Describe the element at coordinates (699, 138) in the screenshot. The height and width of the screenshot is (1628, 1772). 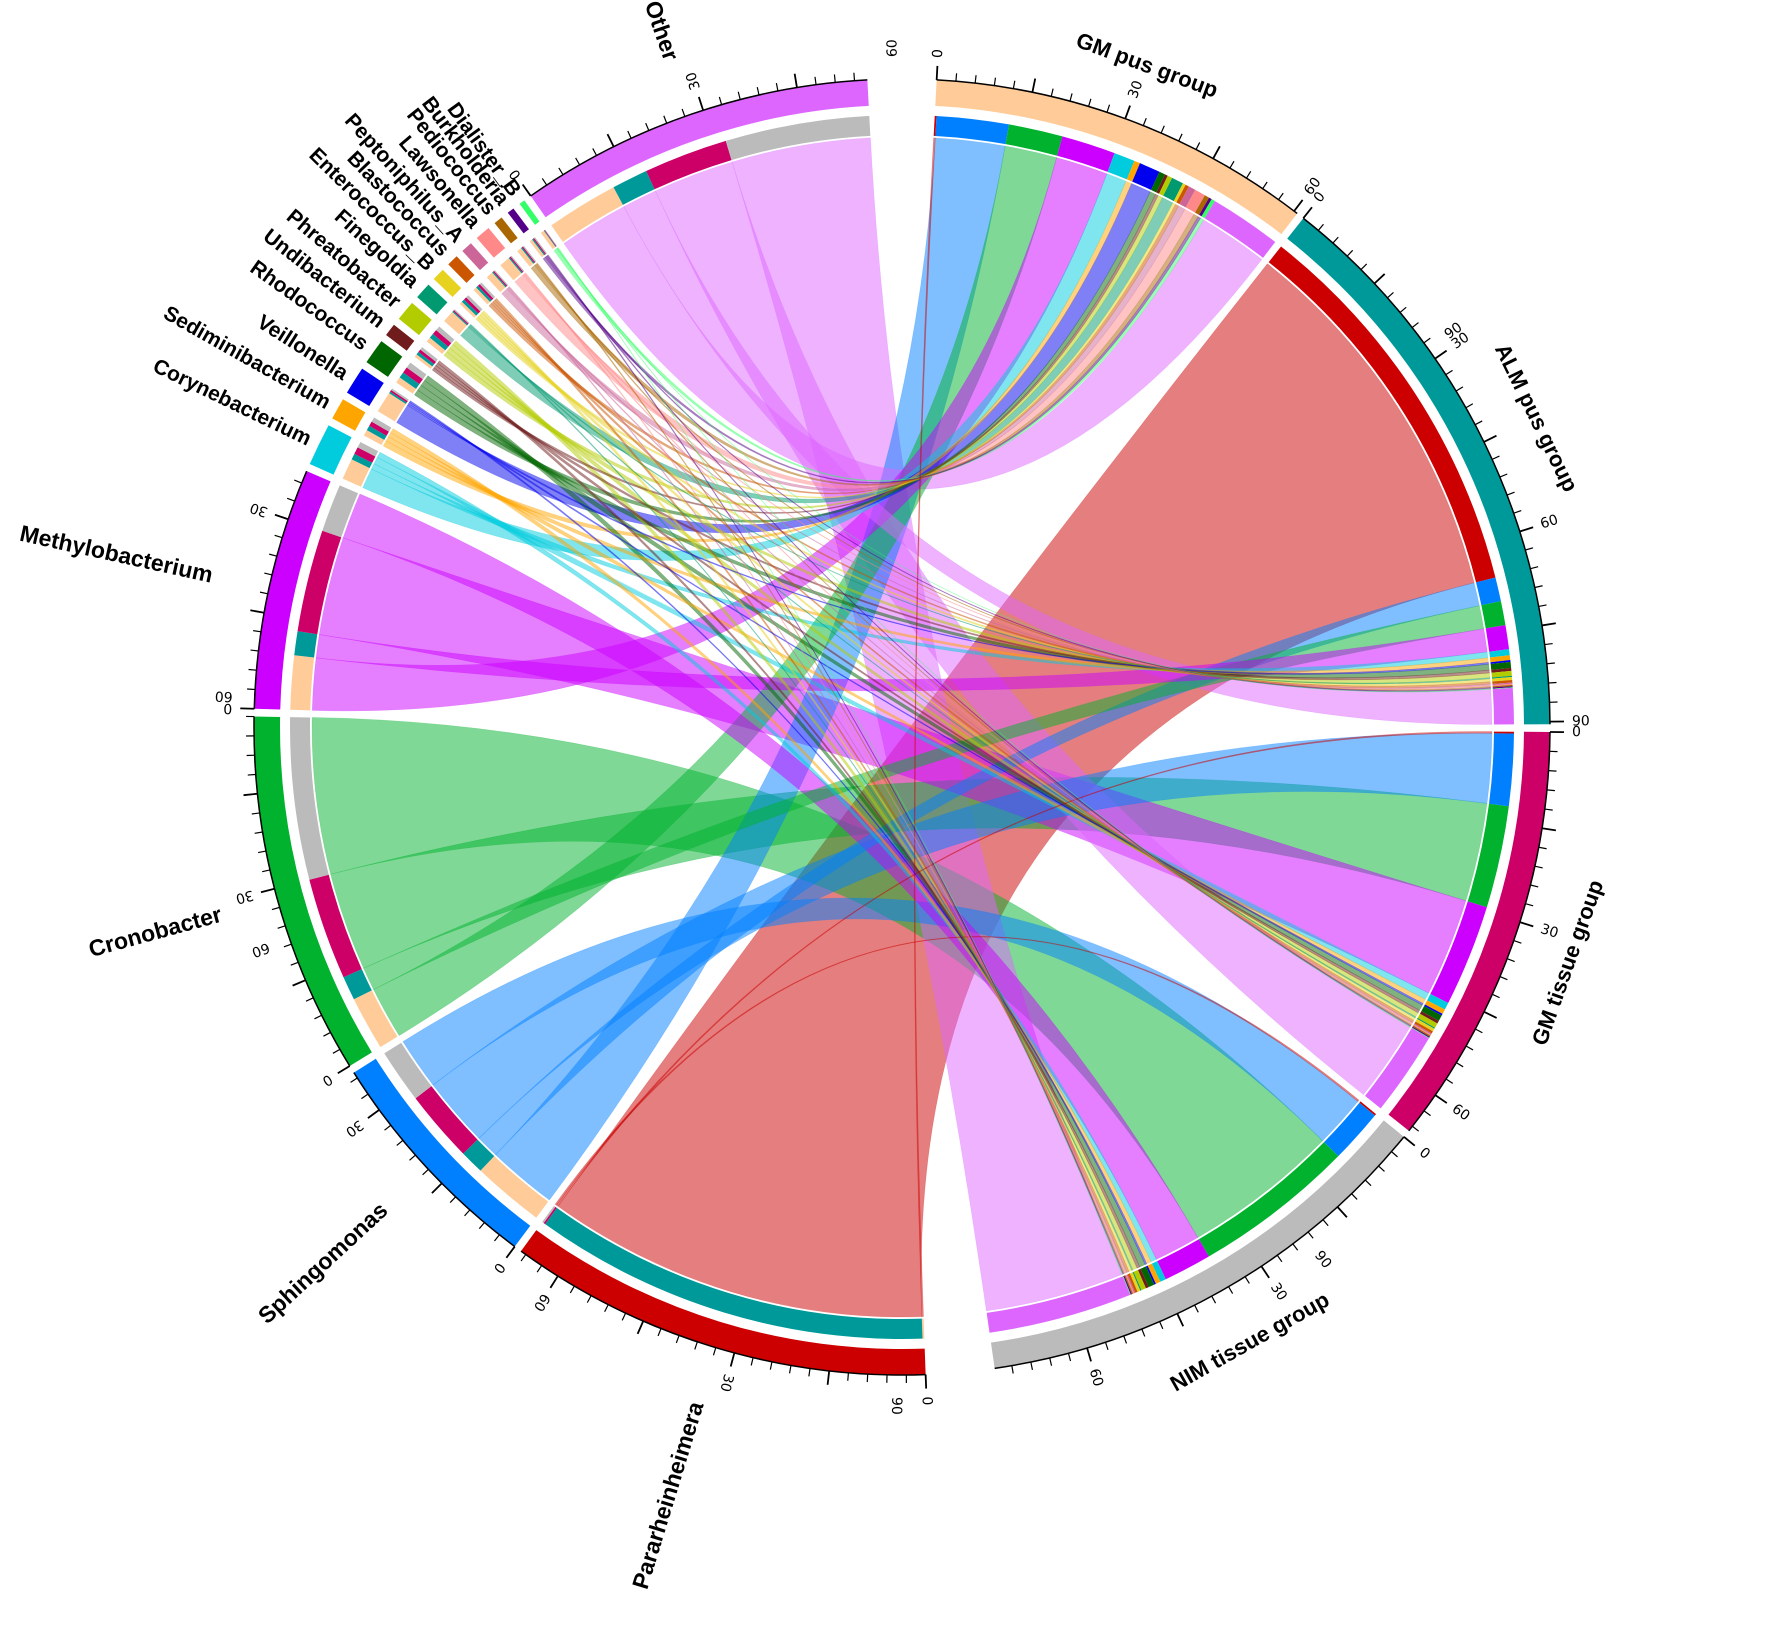
I see `axis-line-other` at that location.